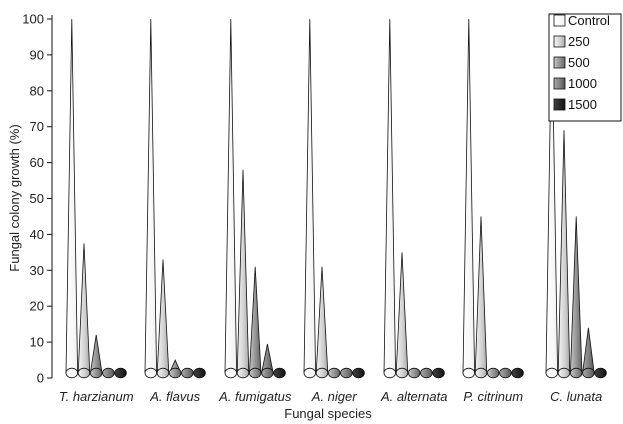 The image size is (623, 424). What do you see at coordinates (255, 396) in the screenshot?
I see `x-category-label: A. fumigatus` at bounding box center [255, 396].